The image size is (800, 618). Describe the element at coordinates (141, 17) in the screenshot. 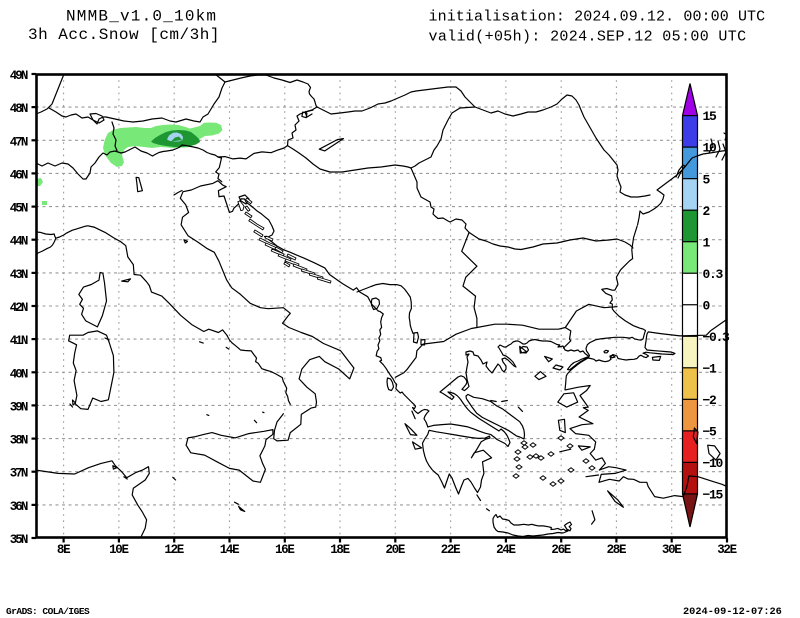

I see `svg-text: NMMB_v1.0_10km` at that location.